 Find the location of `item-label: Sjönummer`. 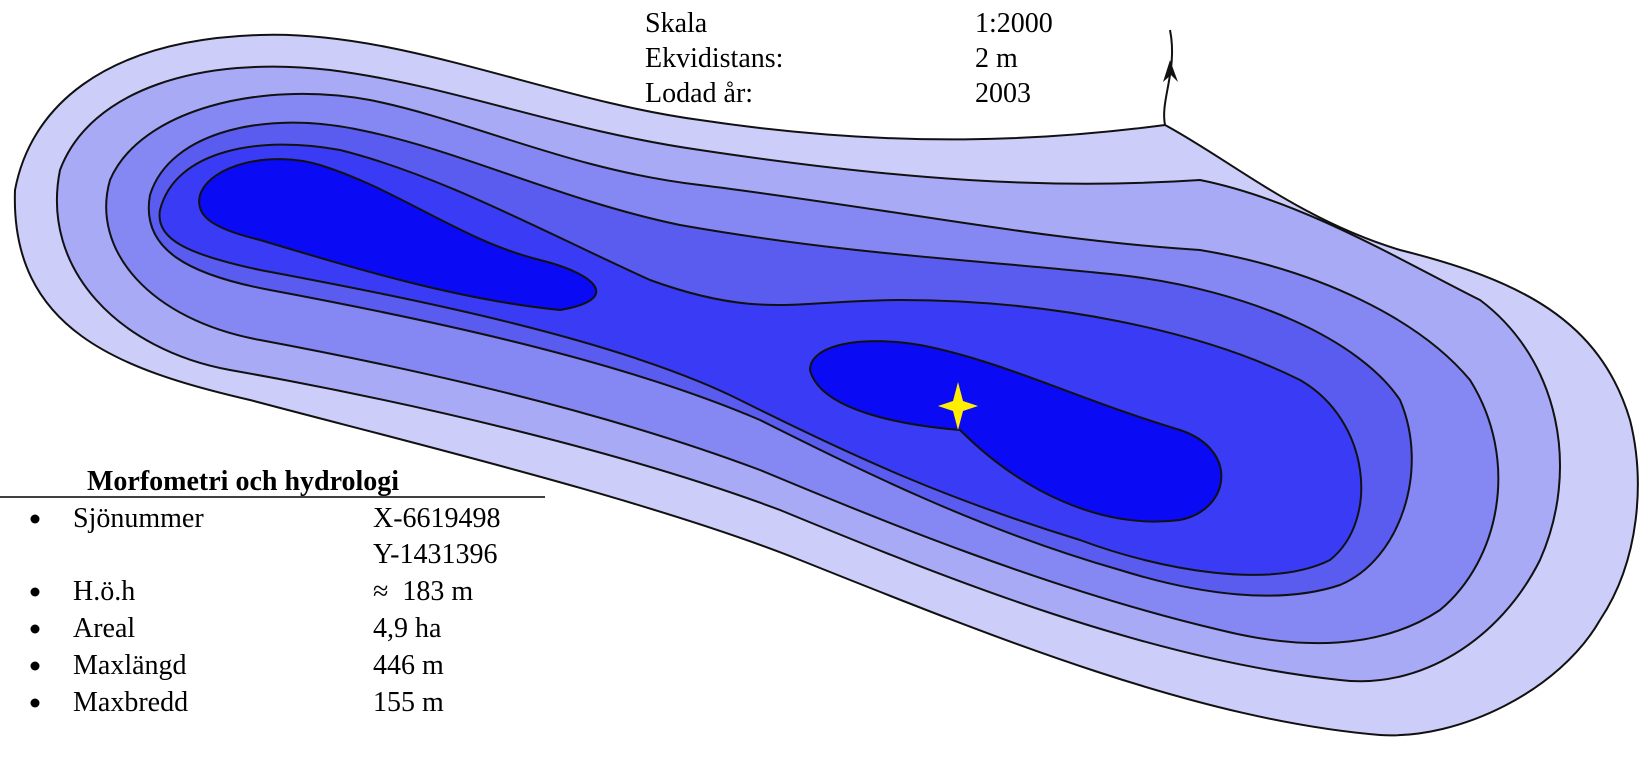

item-label: Sjönummer is located at coordinates (138, 518).